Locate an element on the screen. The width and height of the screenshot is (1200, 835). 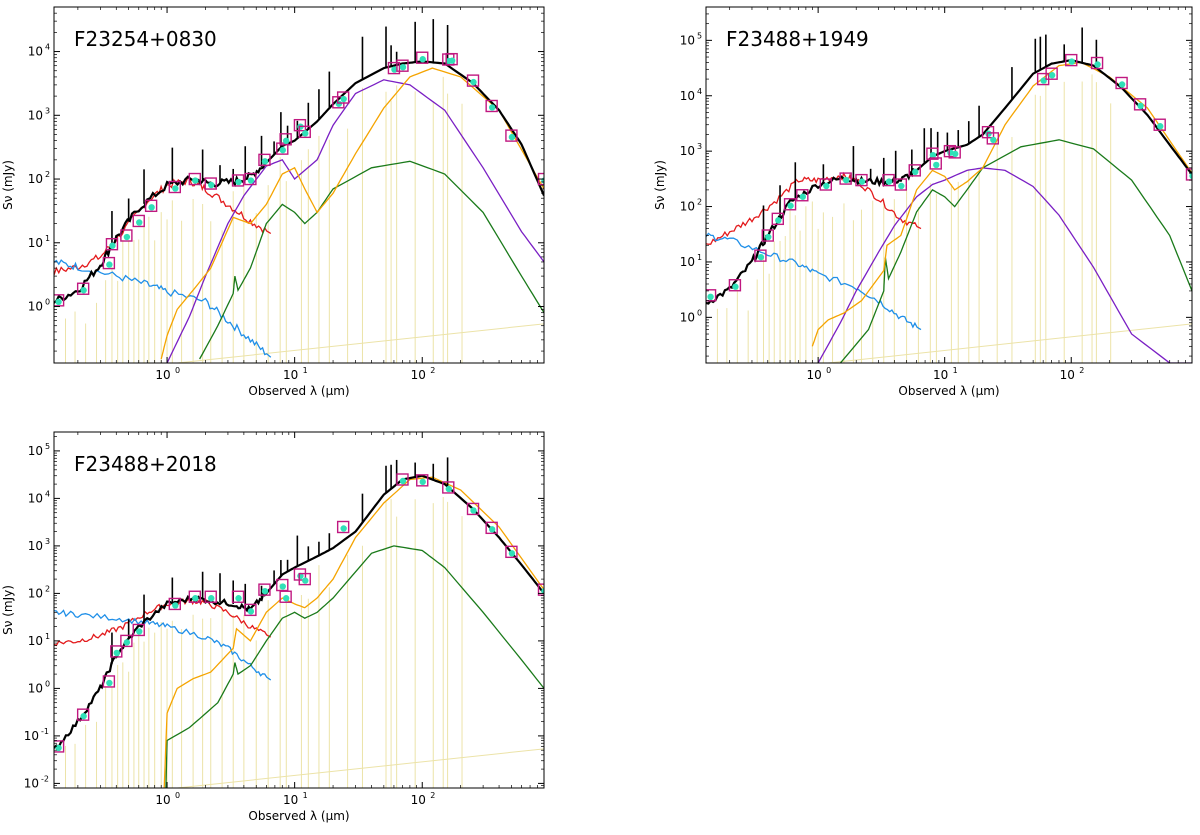
polar-dust-series is located at coordinates (354, 666).